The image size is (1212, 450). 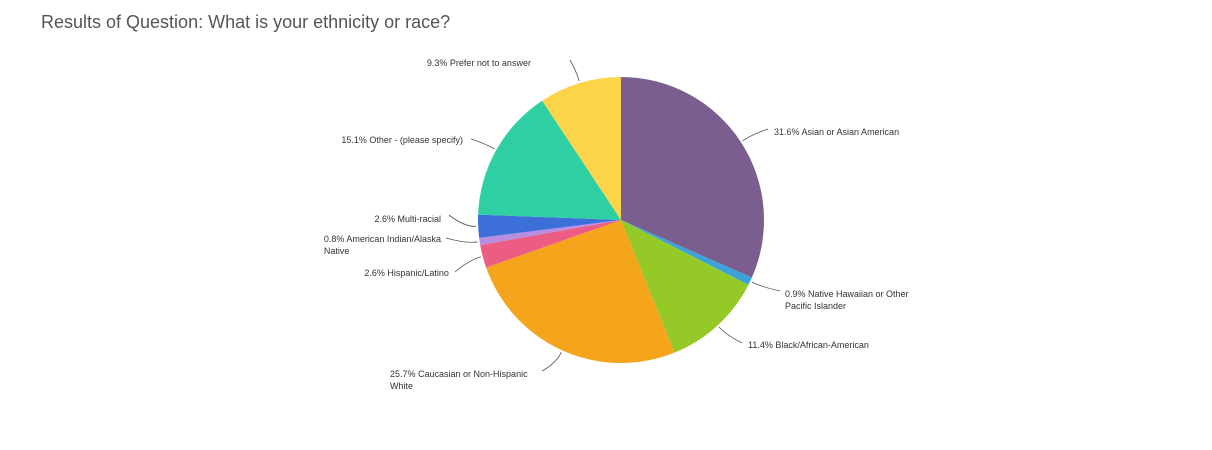 What do you see at coordinates (402, 140) in the screenshot?
I see `slice-label-8: 15.1% Other - (please specify)` at bounding box center [402, 140].